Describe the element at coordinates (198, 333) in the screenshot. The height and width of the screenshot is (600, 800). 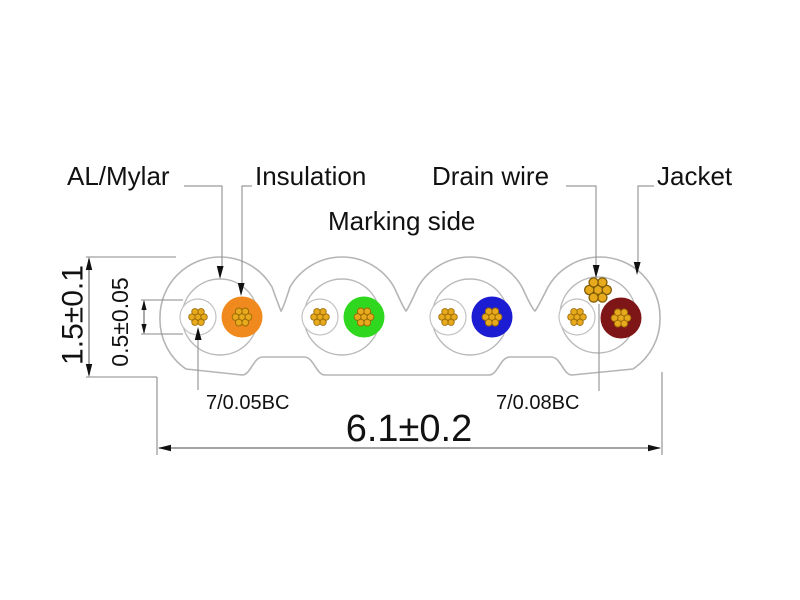
I see `signal-conductor-arrowhead-icon` at that location.